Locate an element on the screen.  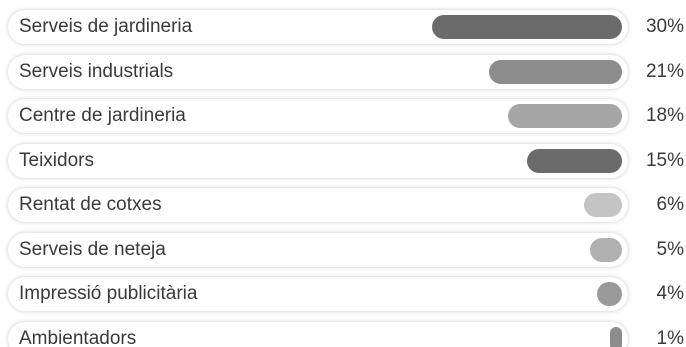
bar-row: Centre de jardineria is located at coordinates (318, 116).